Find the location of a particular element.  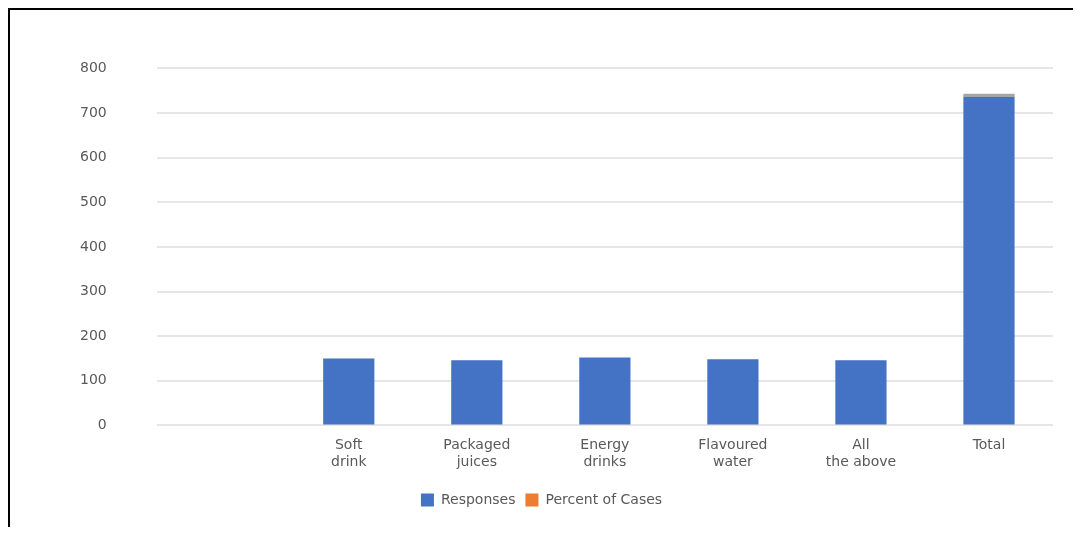

y-tick-label: 100 is located at coordinates (93, 379).